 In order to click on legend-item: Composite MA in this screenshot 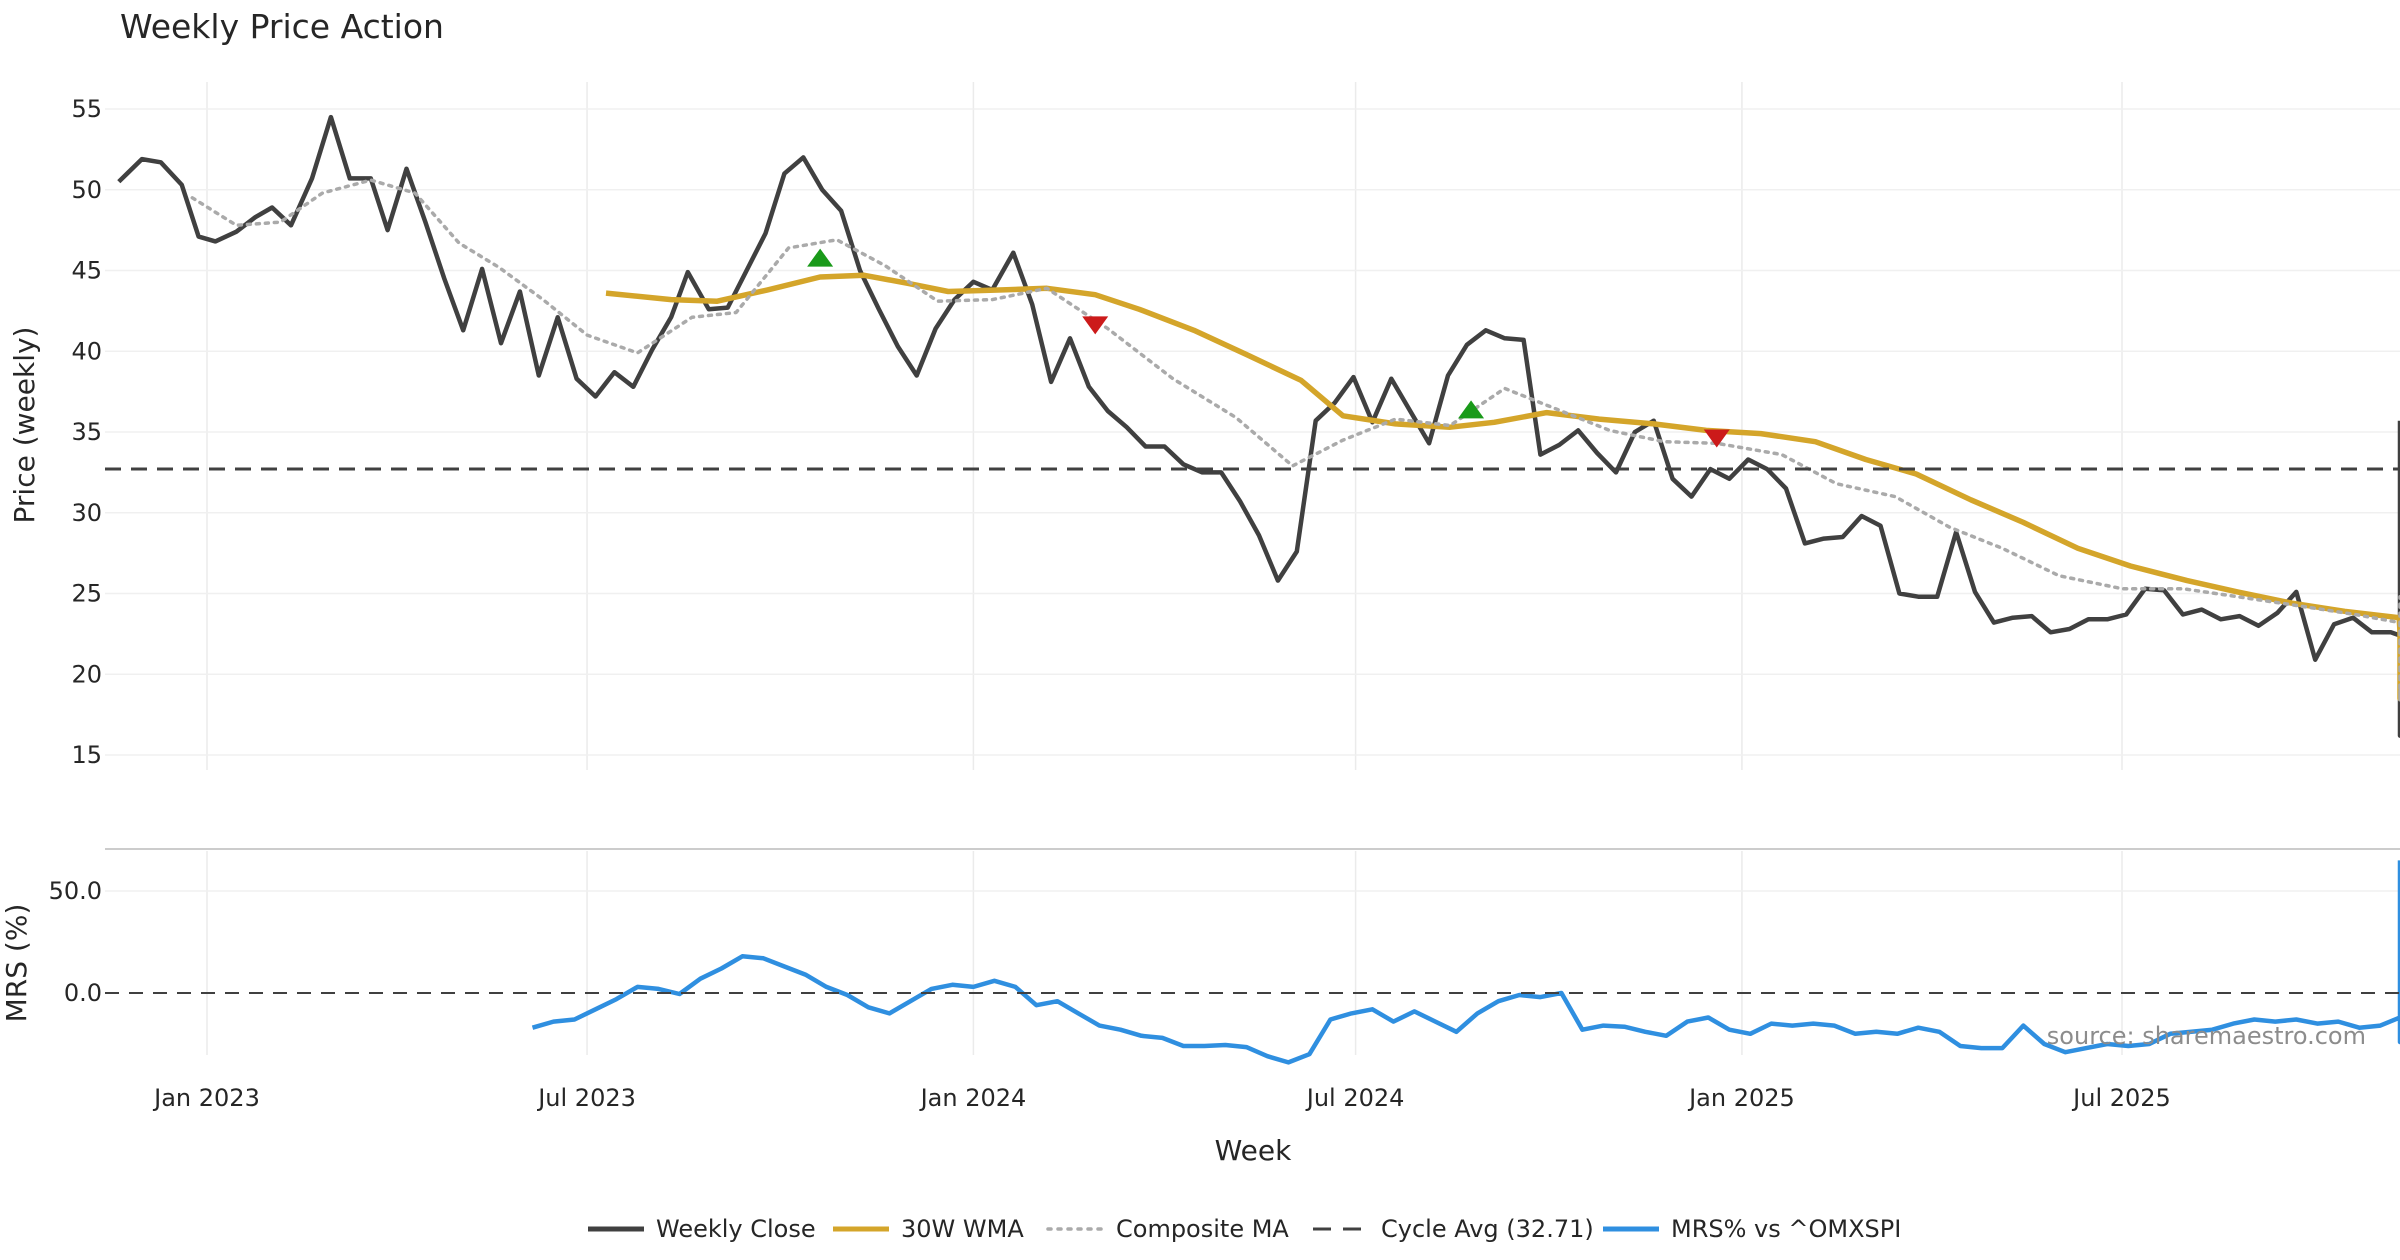, I will do `click(1167, 1229)`.